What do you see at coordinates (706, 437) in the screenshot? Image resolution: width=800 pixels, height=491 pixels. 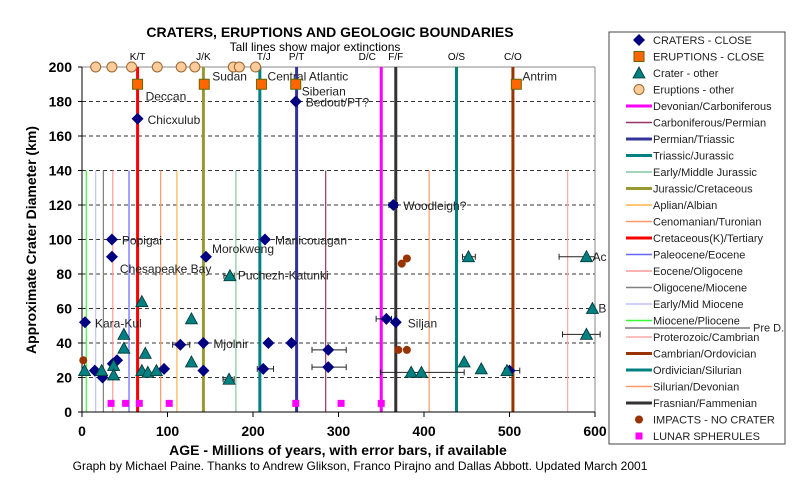 I see `legend-label: LUNAR SPHERULES` at bounding box center [706, 437].